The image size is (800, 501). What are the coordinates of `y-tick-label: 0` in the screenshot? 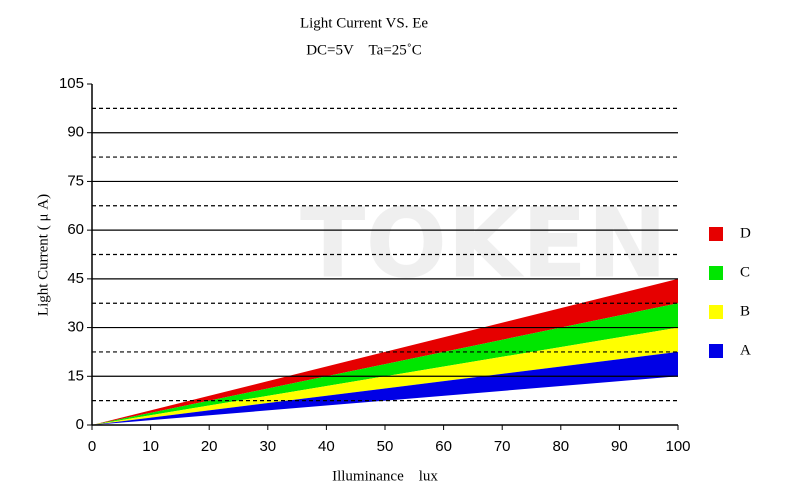 It's located at (80, 424).